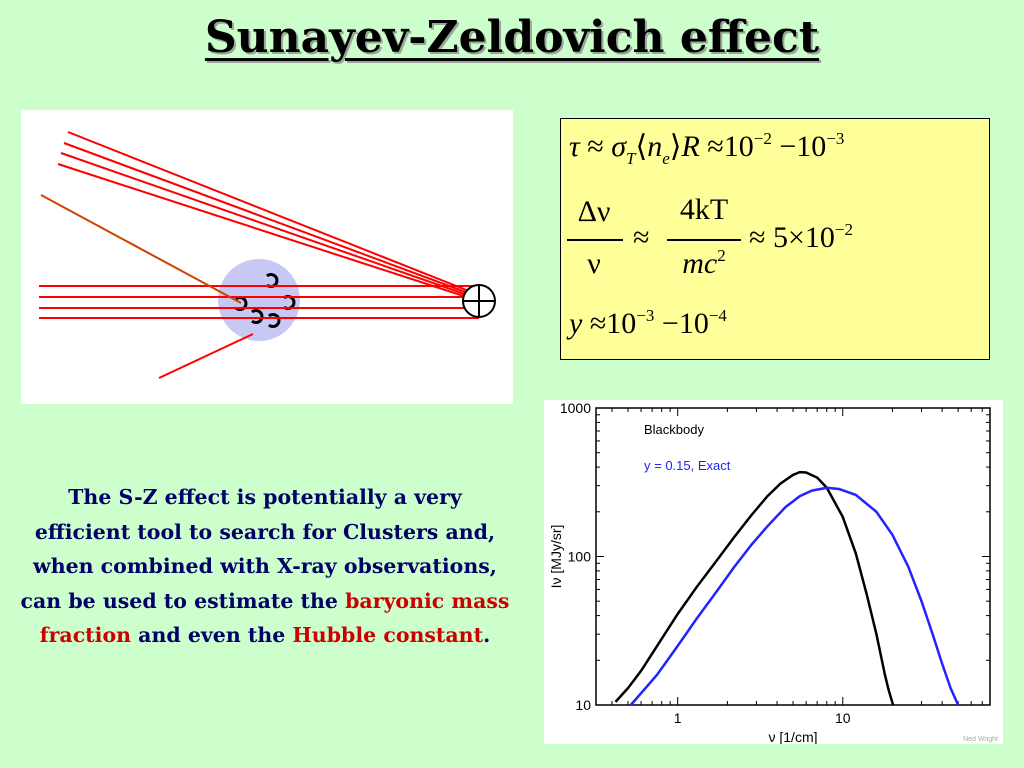 This screenshot has height=768, width=1024. What do you see at coordinates (843, 718) in the screenshot?
I see `x-tick-label: 10` at bounding box center [843, 718].